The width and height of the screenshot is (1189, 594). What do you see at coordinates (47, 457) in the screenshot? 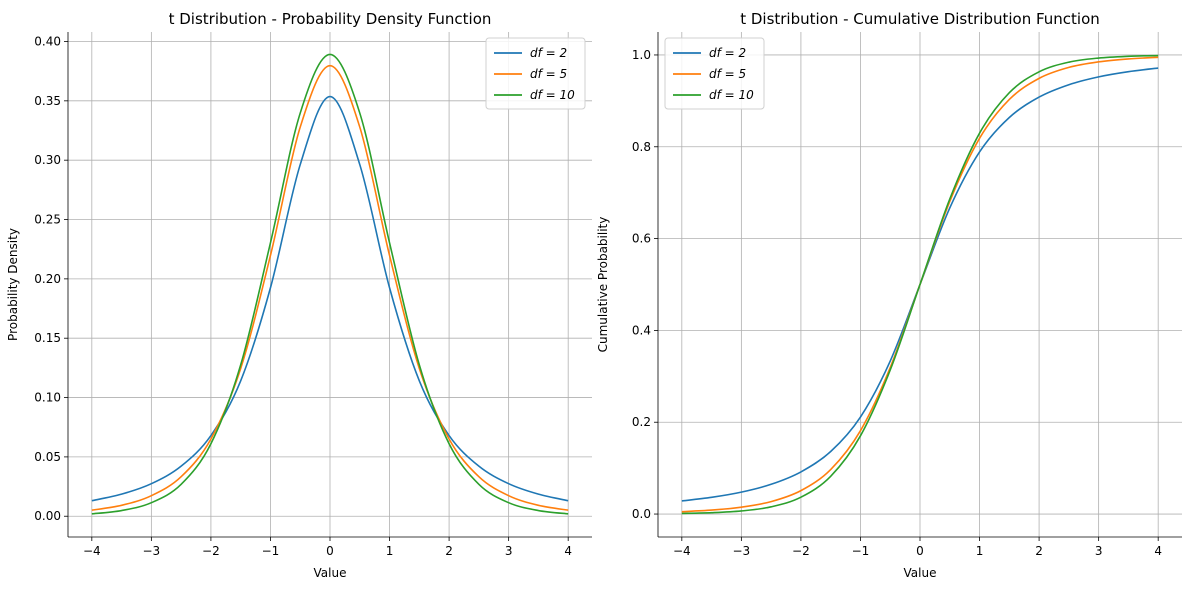
I see `y-tick-label: 0.05` at bounding box center [47, 457].